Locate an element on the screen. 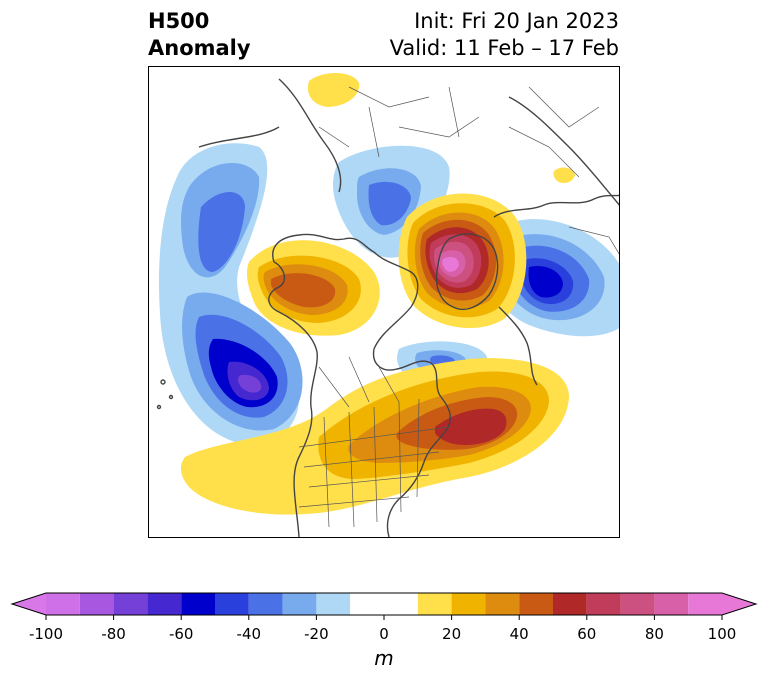 This screenshot has height=684, width=768. colorbar-tick-label: 100 is located at coordinates (722, 634).